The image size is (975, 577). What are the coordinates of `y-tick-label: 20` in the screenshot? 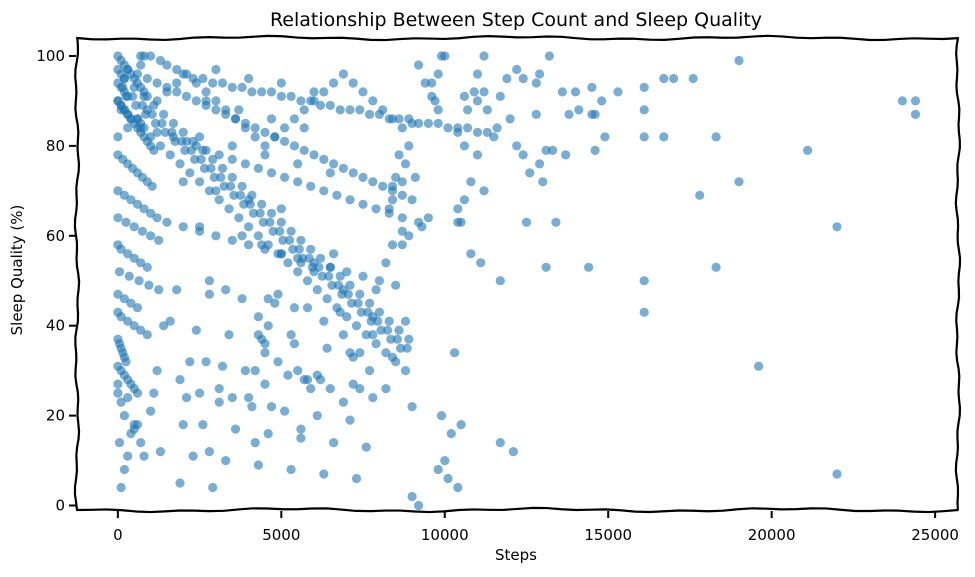 It's located at (55, 416).